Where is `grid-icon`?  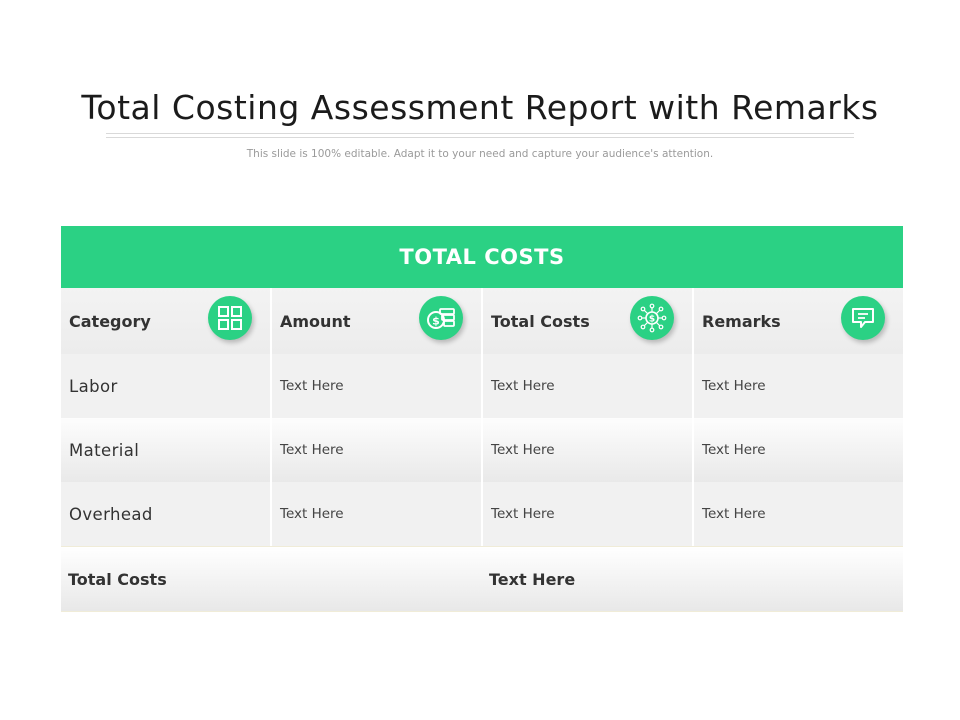
grid-icon is located at coordinates (230, 318).